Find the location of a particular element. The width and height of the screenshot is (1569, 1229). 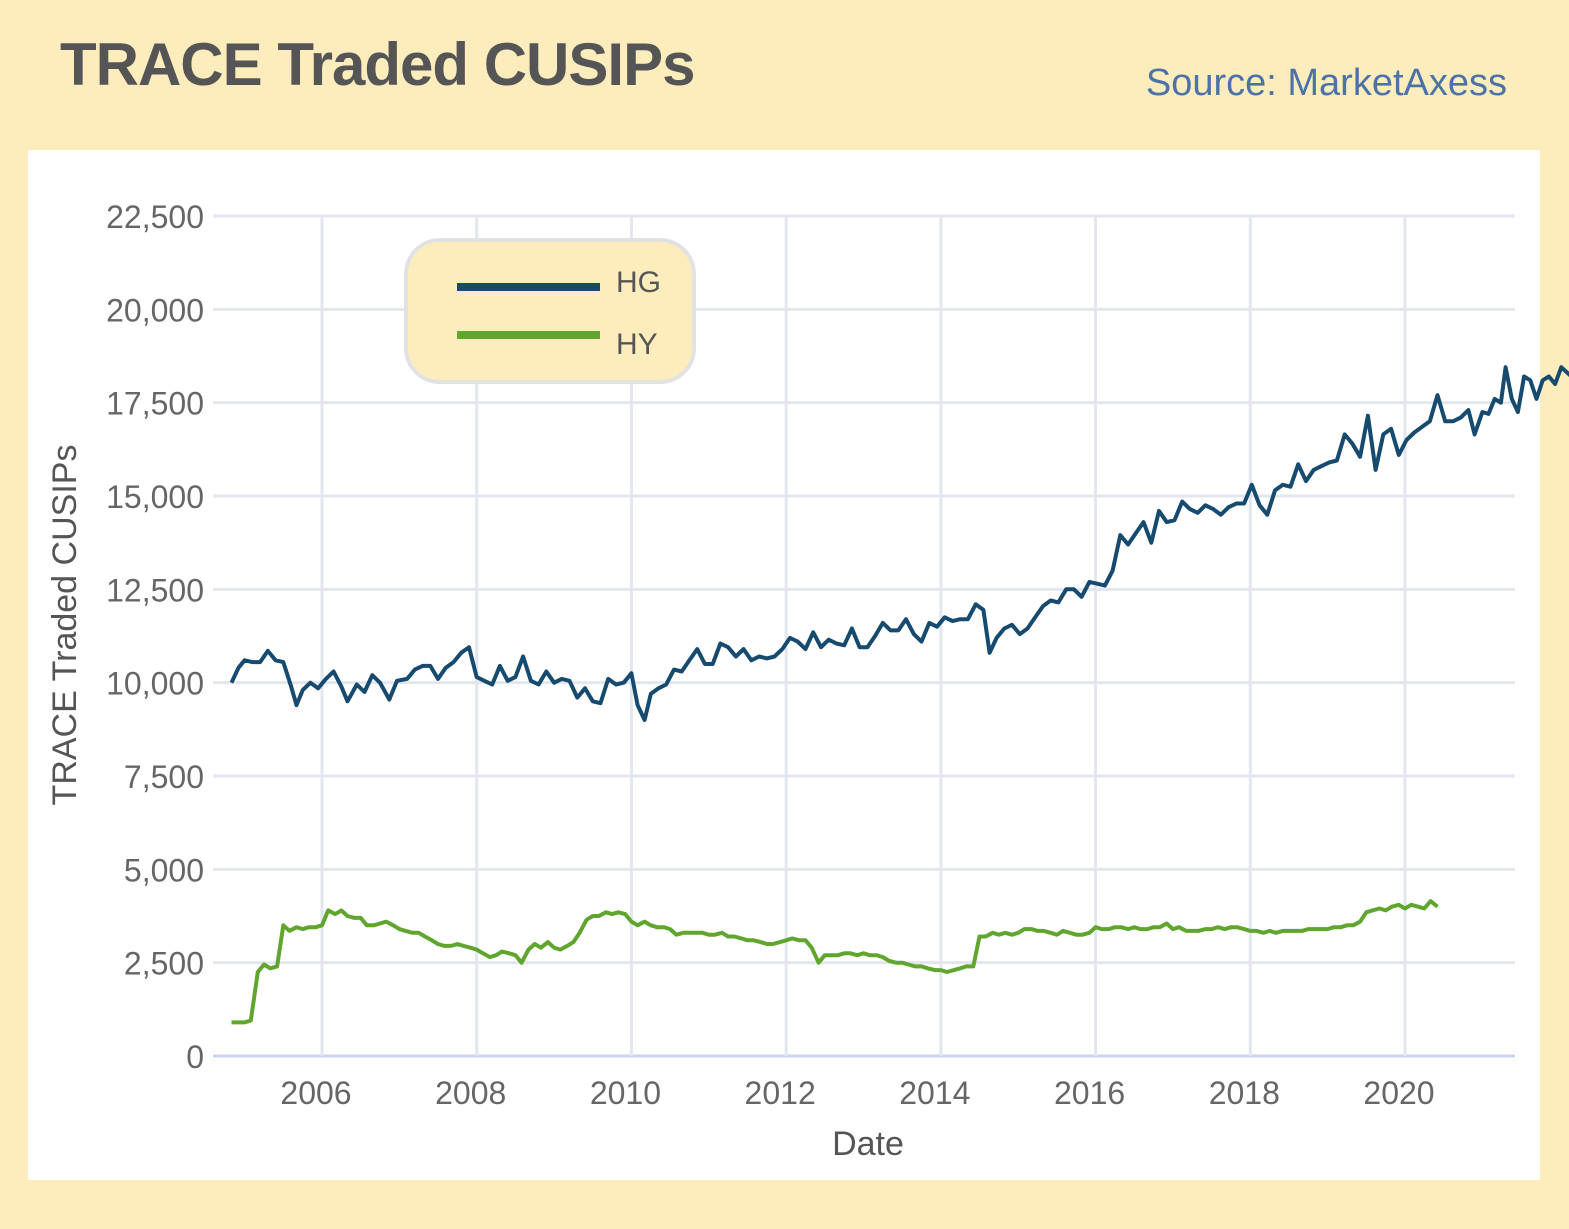

legend-hg-label: HG is located at coordinates (638, 282).